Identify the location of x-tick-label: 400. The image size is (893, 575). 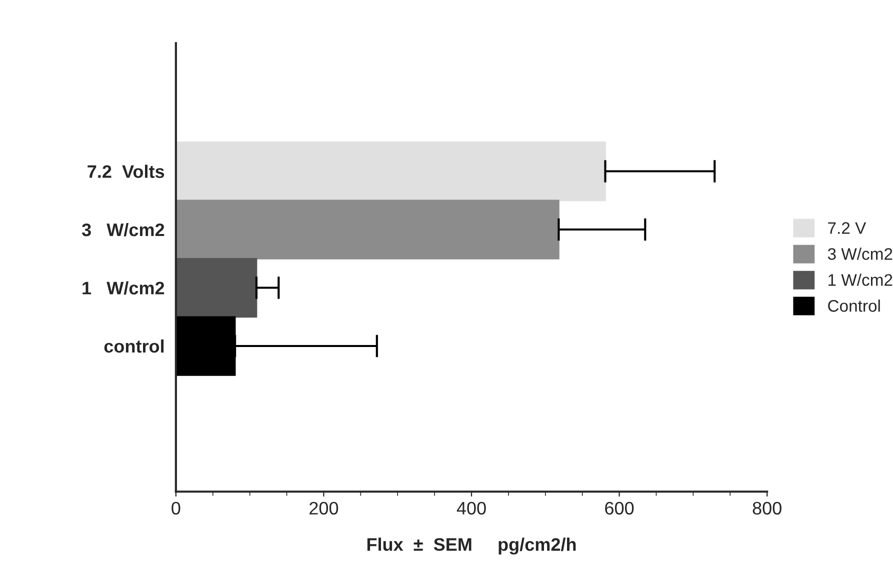
(471, 508).